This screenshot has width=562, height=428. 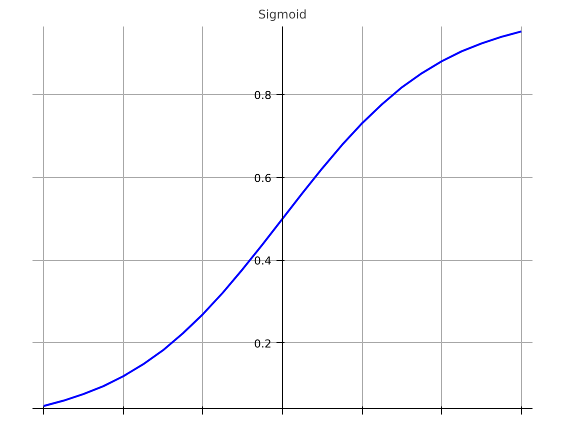 I want to click on y-tick-label: 0.4, so click(x=263, y=261).